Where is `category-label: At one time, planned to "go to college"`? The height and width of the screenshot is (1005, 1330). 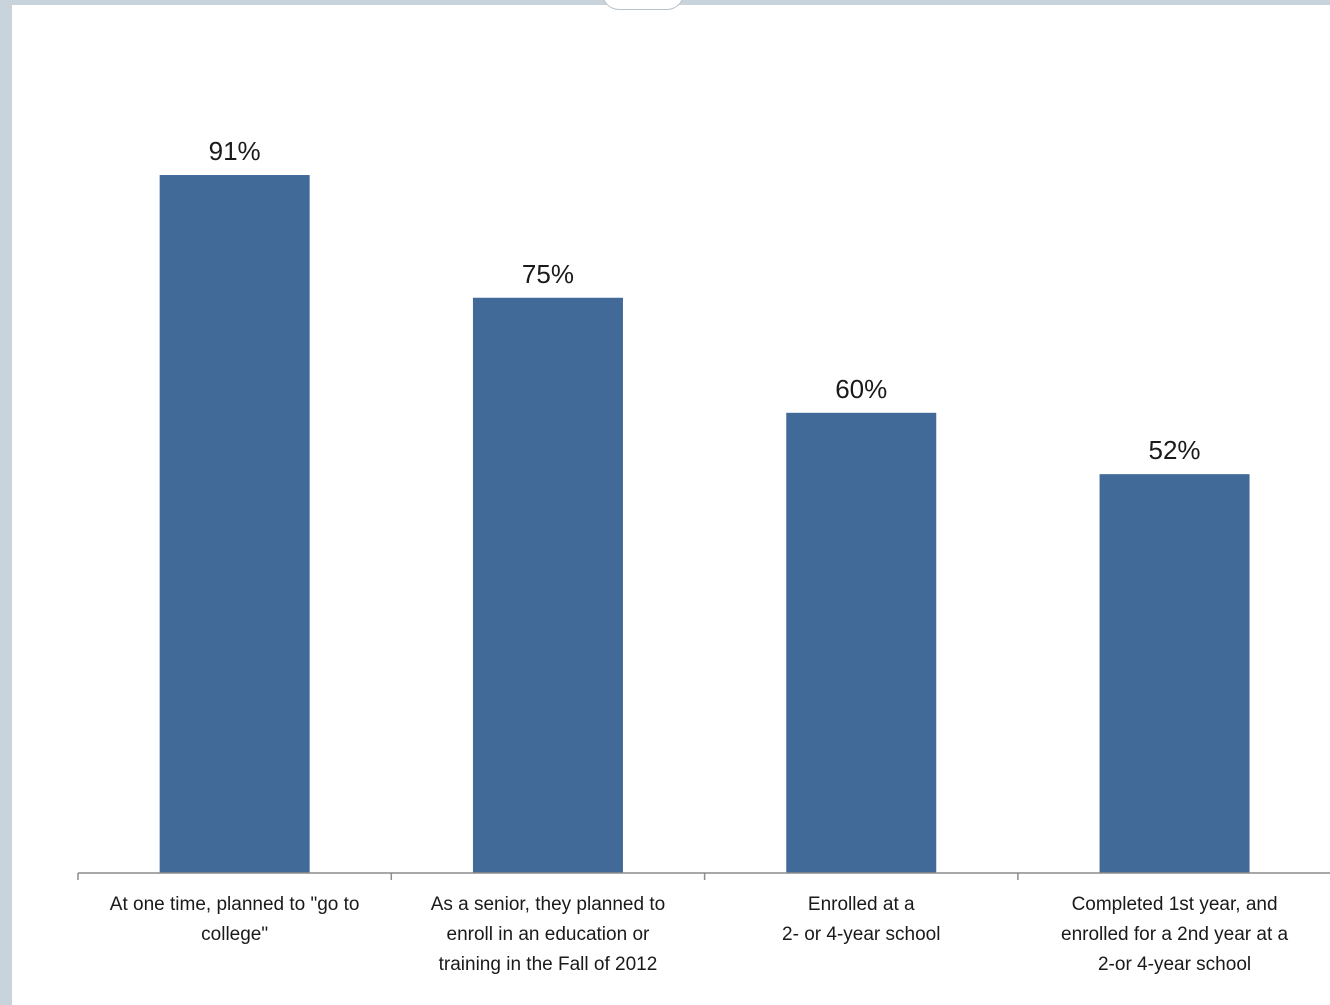 category-label: At one time, planned to "go to college" is located at coordinates (235, 919).